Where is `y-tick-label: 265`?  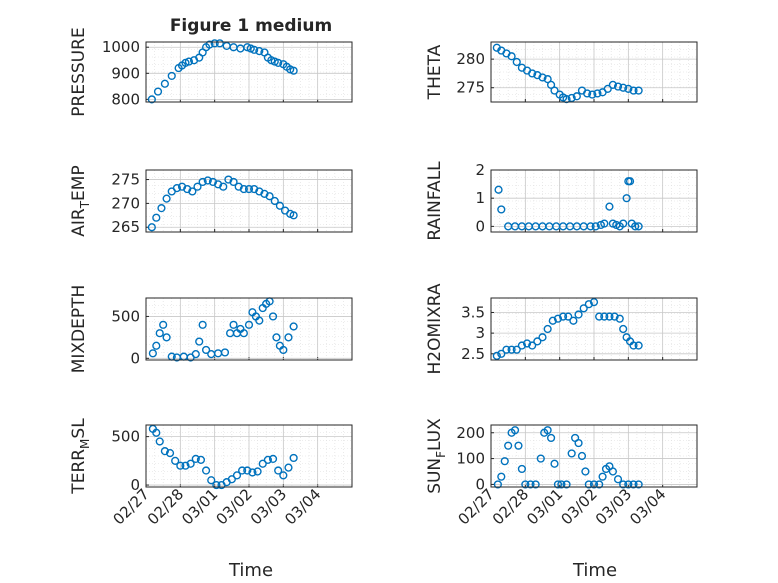
y-tick-label: 265 is located at coordinates (125, 227).